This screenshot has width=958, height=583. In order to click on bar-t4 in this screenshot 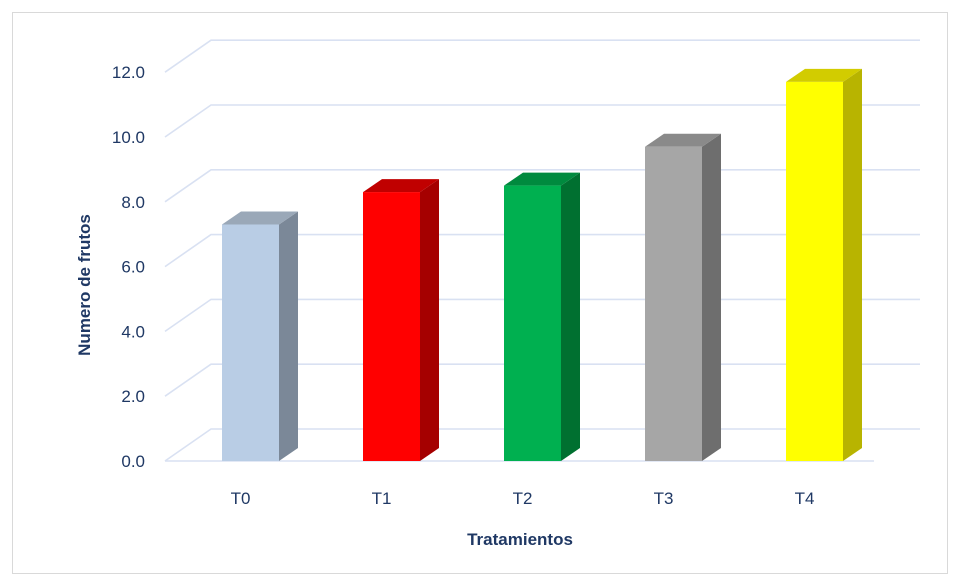, I will do `click(824, 265)`.